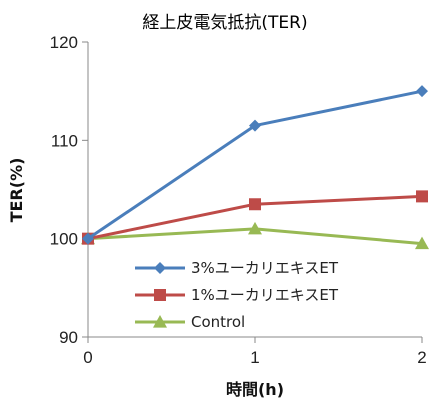 Image resolution: width=430 pixels, height=403 pixels. What do you see at coordinates (190, 322) in the screenshot?
I see `legend-item: Control` at bounding box center [190, 322].